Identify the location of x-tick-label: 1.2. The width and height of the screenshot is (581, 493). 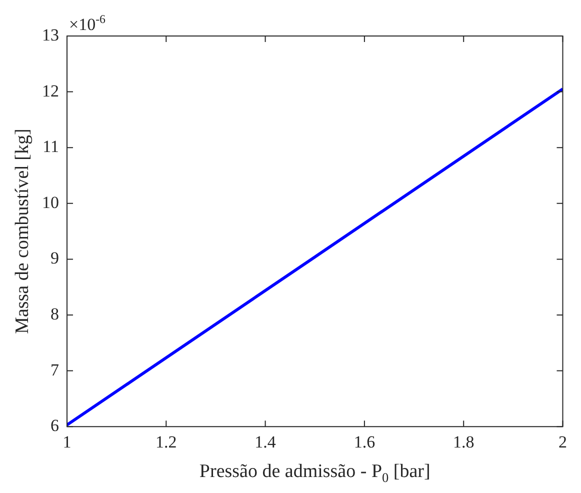
(166, 442).